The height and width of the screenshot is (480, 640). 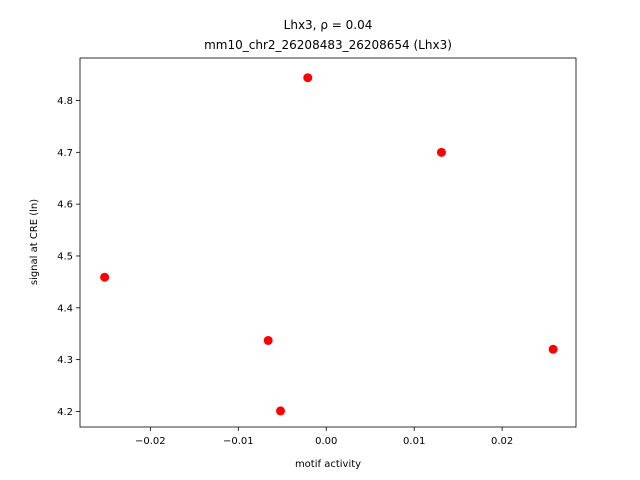 I want to click on y-tick-label: 4.7, so click(x=65, y=153).